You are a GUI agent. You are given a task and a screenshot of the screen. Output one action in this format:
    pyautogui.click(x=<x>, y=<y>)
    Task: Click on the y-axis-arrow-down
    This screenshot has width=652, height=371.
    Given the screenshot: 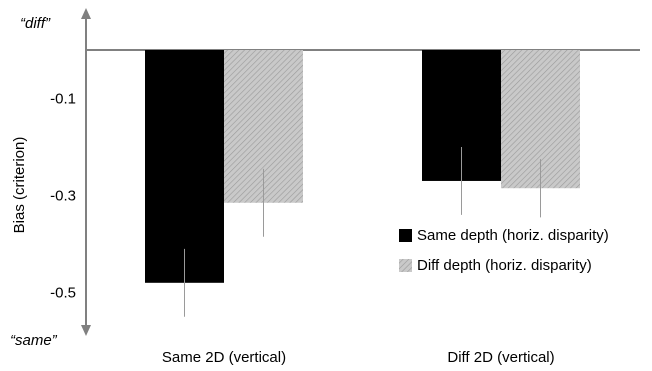 What is the action you would take?
    pyautogui.click(x=86, y=330)
    